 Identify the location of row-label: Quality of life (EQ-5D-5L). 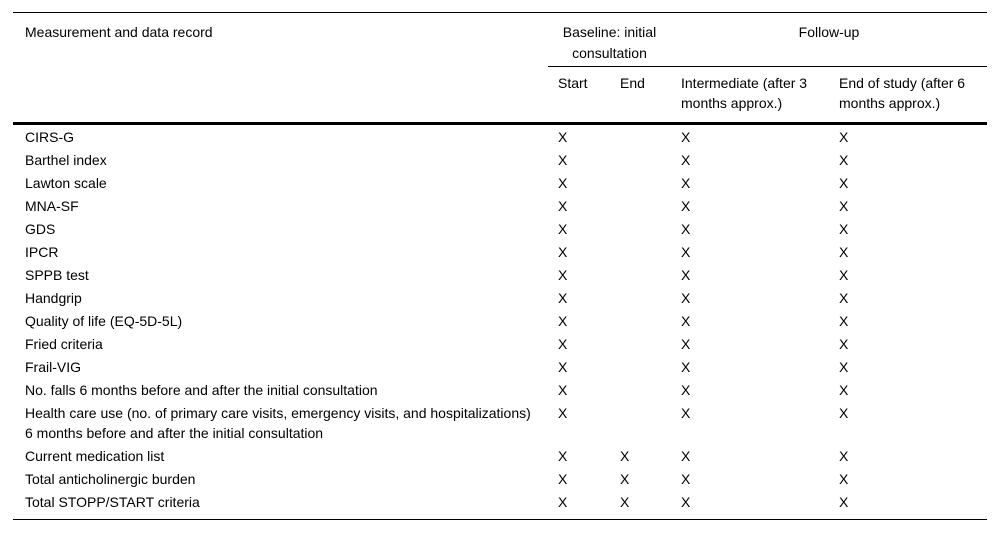
(104, 320).